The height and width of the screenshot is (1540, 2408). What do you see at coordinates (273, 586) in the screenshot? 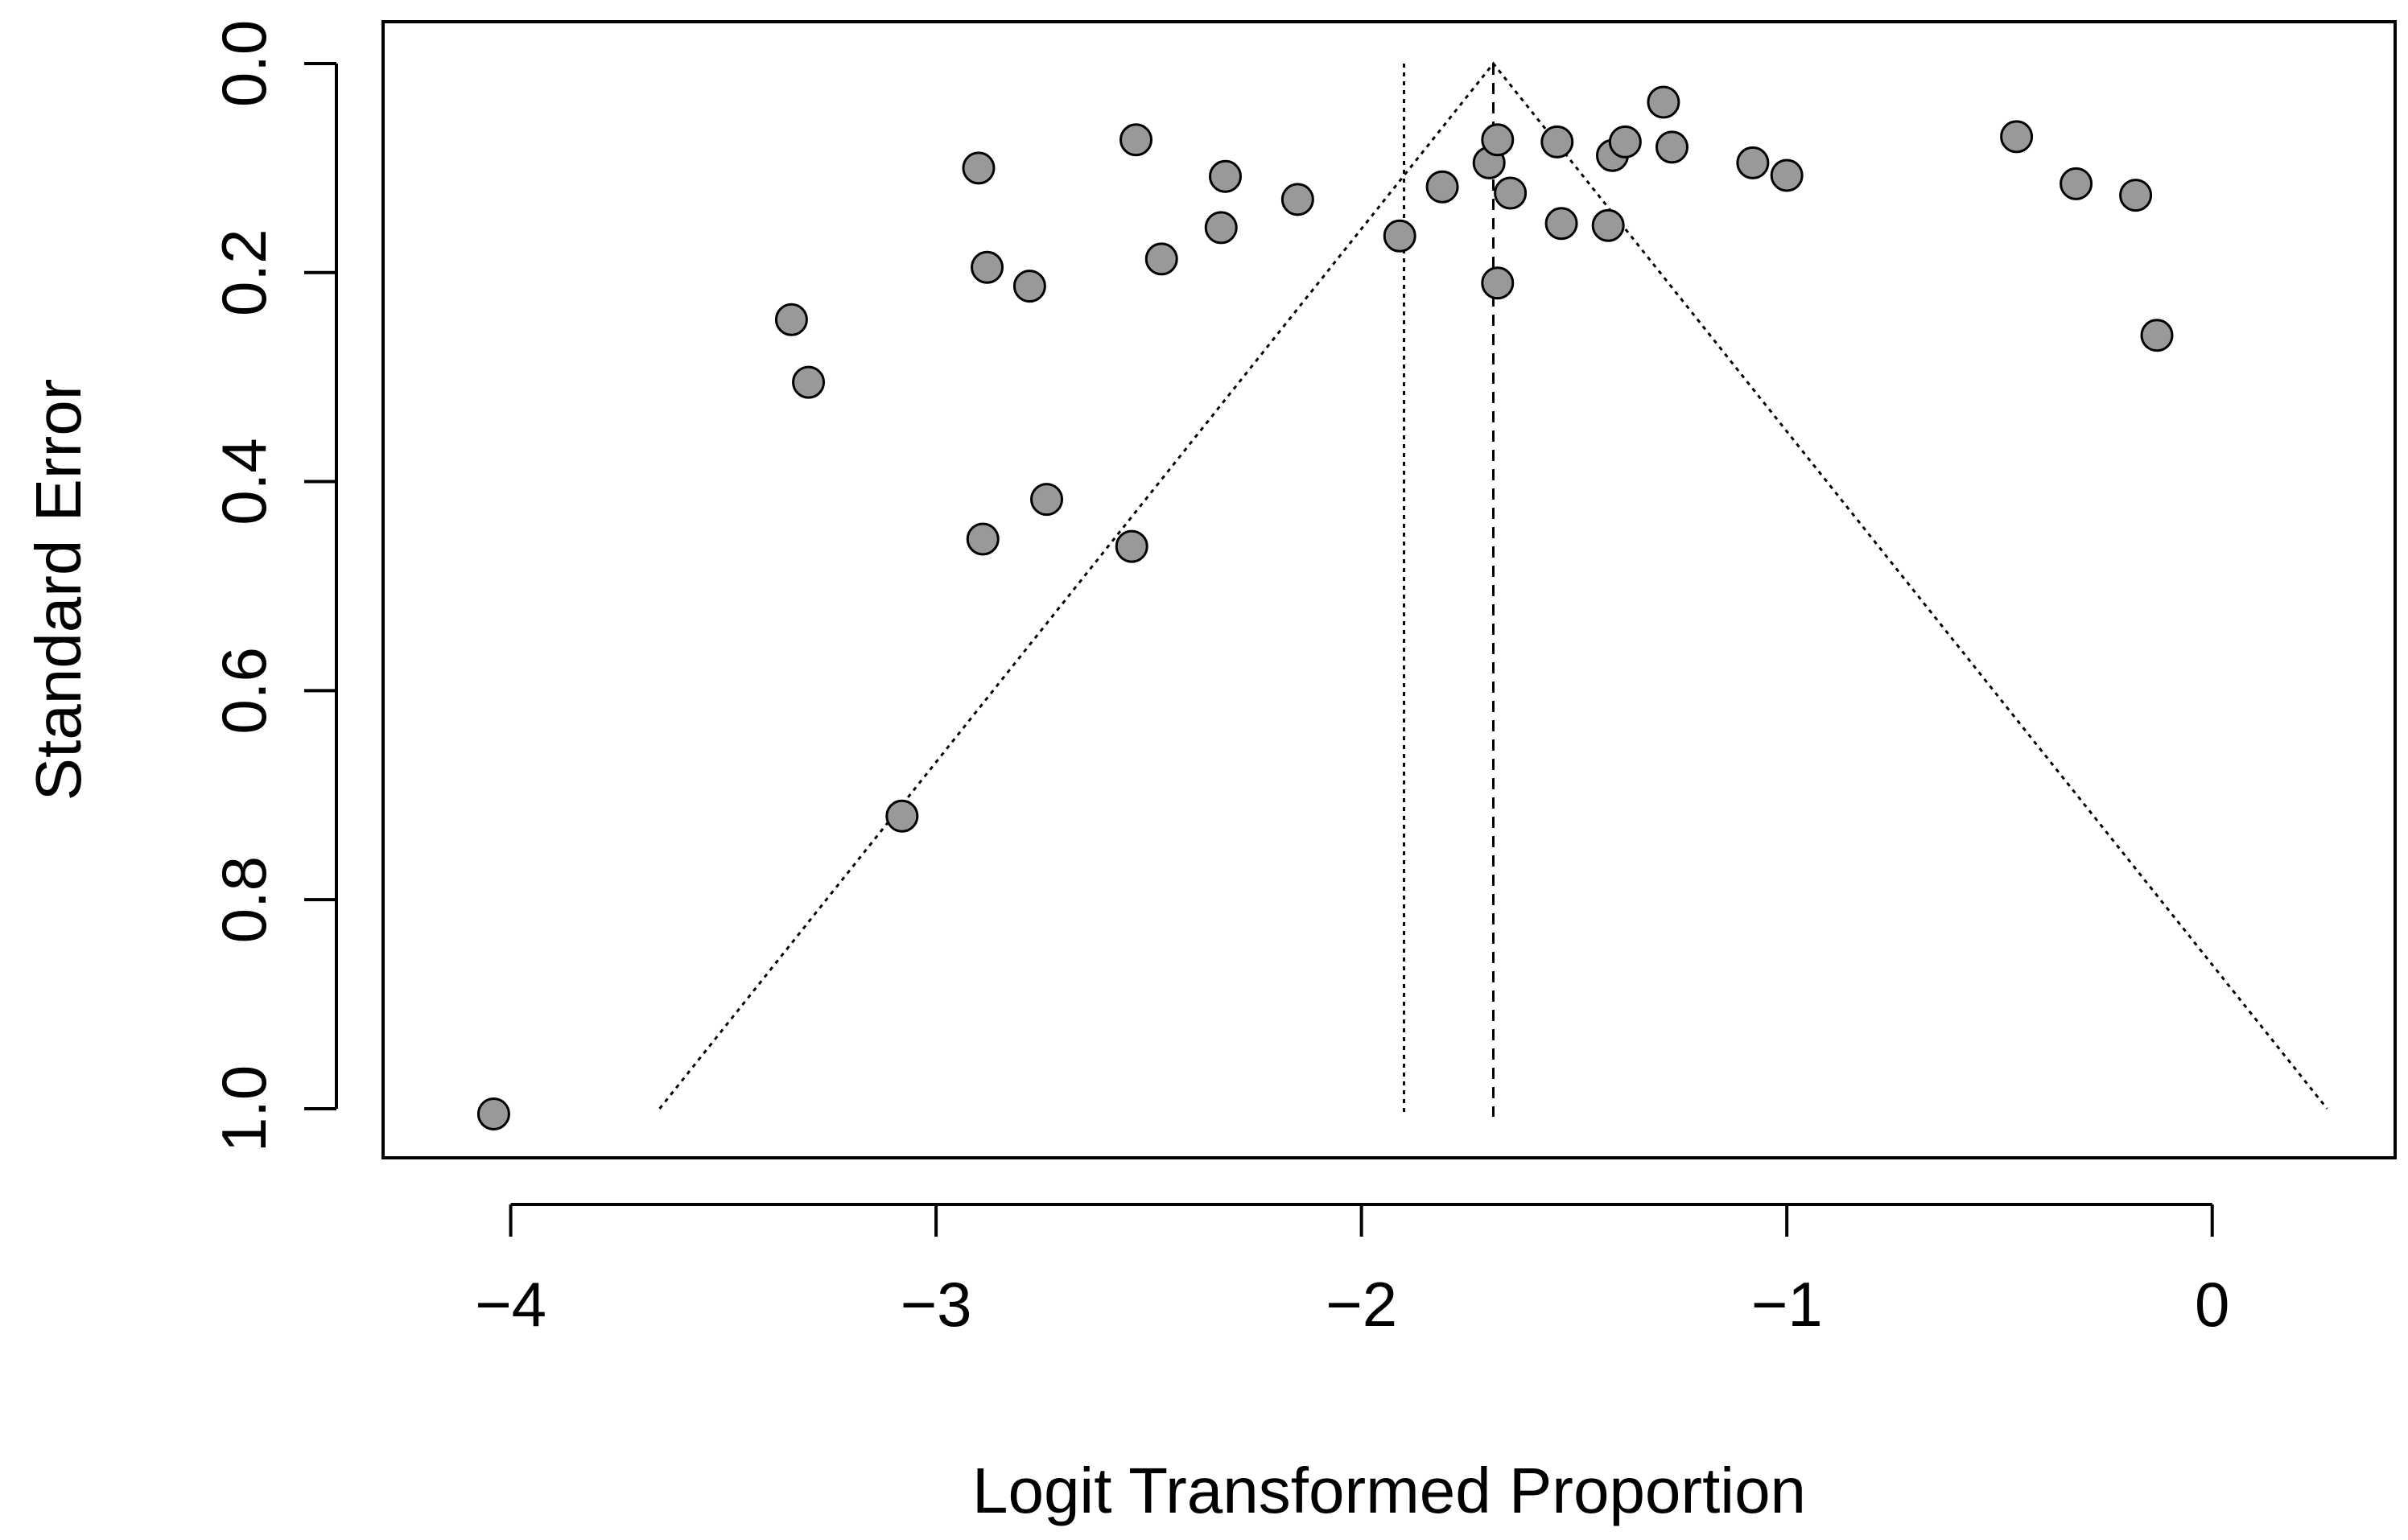
I see `y-axis: 0.0 0.2 0.4 0.6 0.8 1.0` at bounding box center [273, 586].